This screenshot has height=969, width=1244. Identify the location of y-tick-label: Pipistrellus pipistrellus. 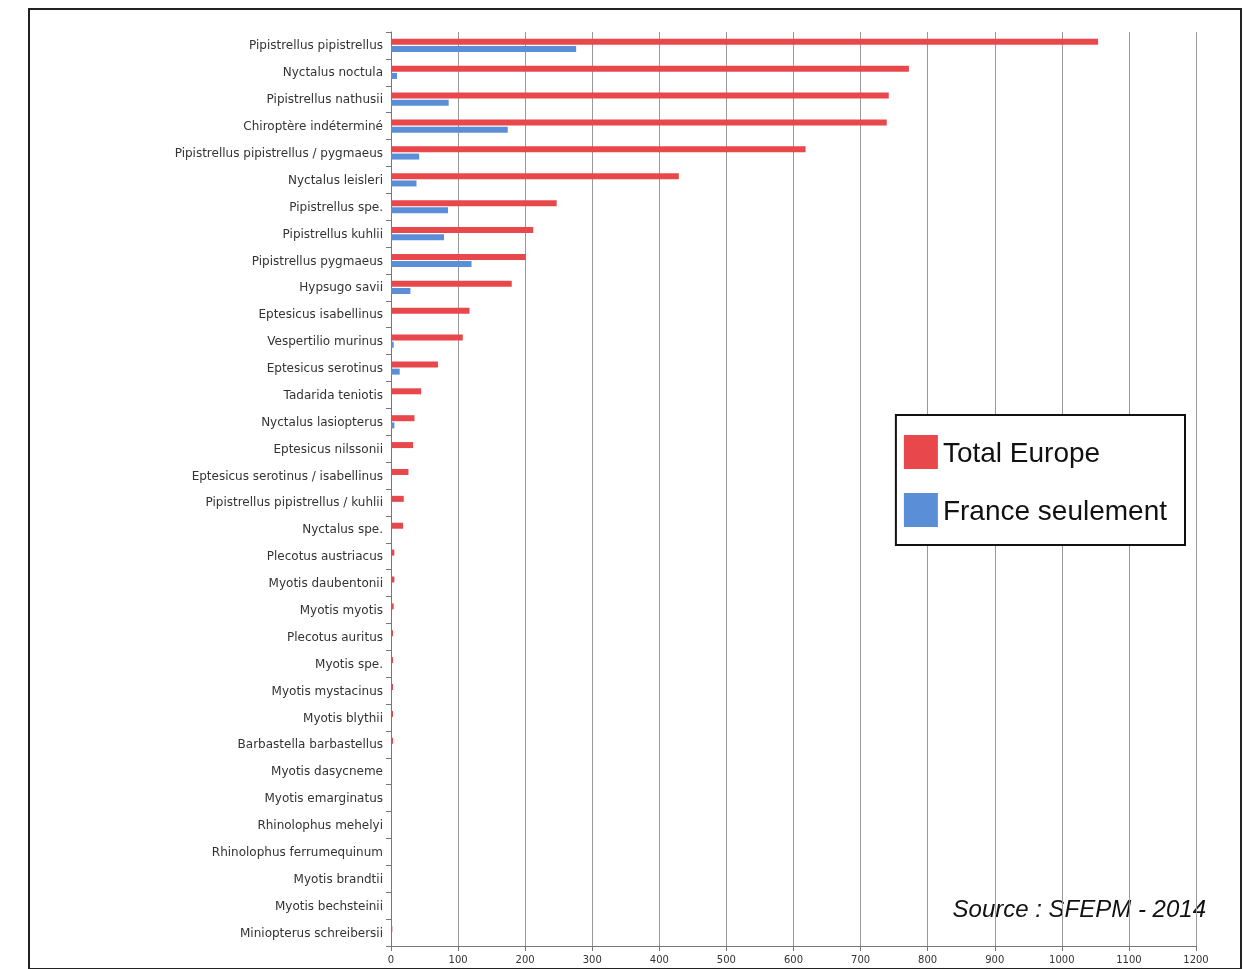
(315, 45).